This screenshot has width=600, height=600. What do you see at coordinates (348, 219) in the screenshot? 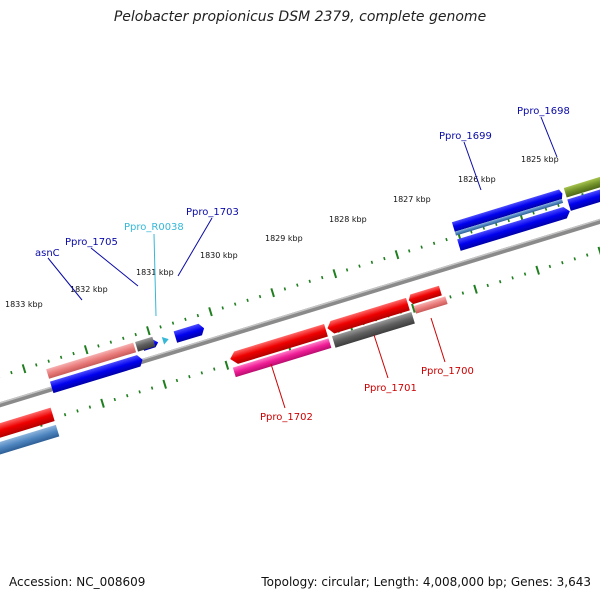
I see `scale-label-1828: 1828 kbp` at bounding box center [348, 219].